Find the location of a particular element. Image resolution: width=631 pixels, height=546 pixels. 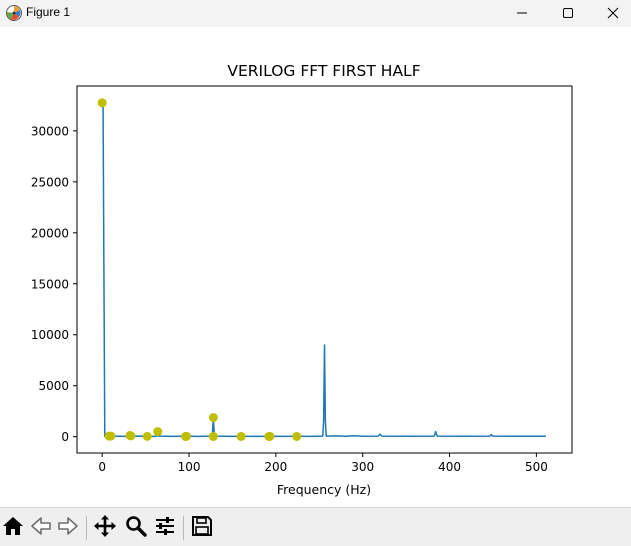

y-tick-label: 0 is located at coordinates (65, 437).